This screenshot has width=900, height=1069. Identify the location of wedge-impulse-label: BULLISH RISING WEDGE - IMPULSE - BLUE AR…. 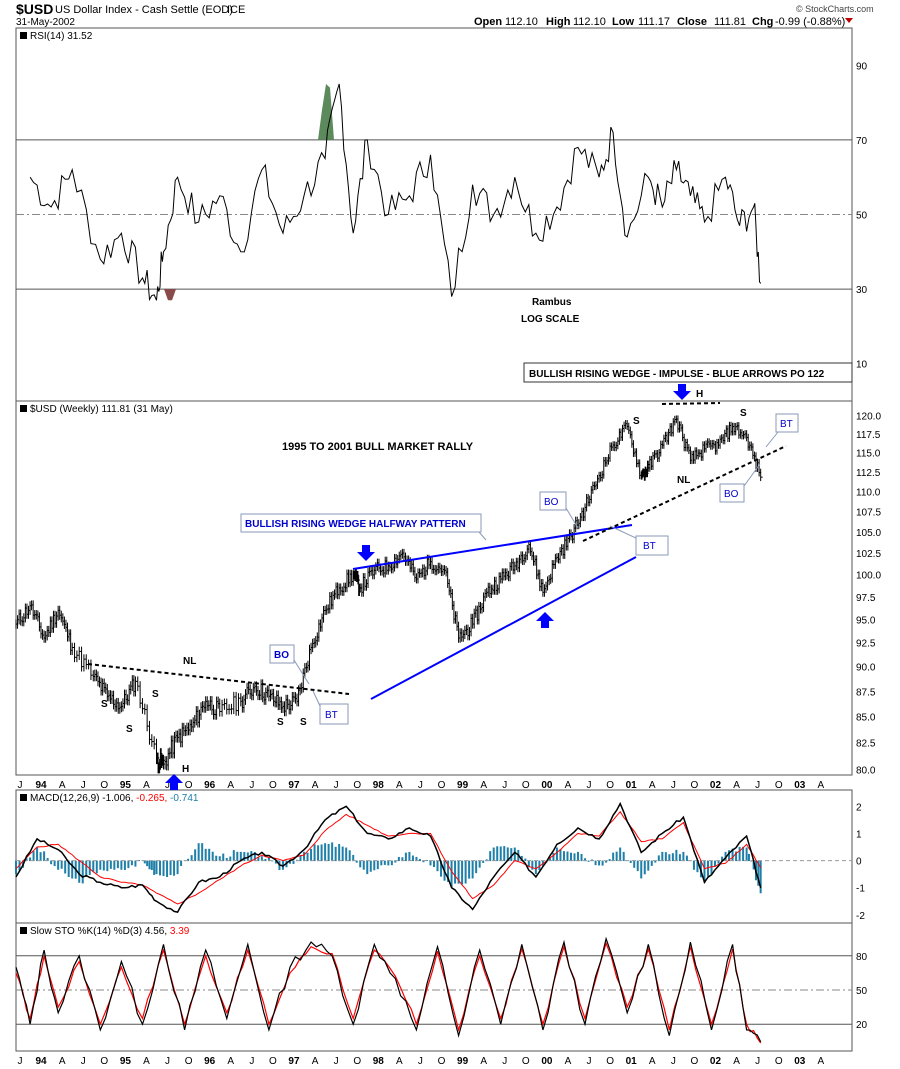
(677, 374).